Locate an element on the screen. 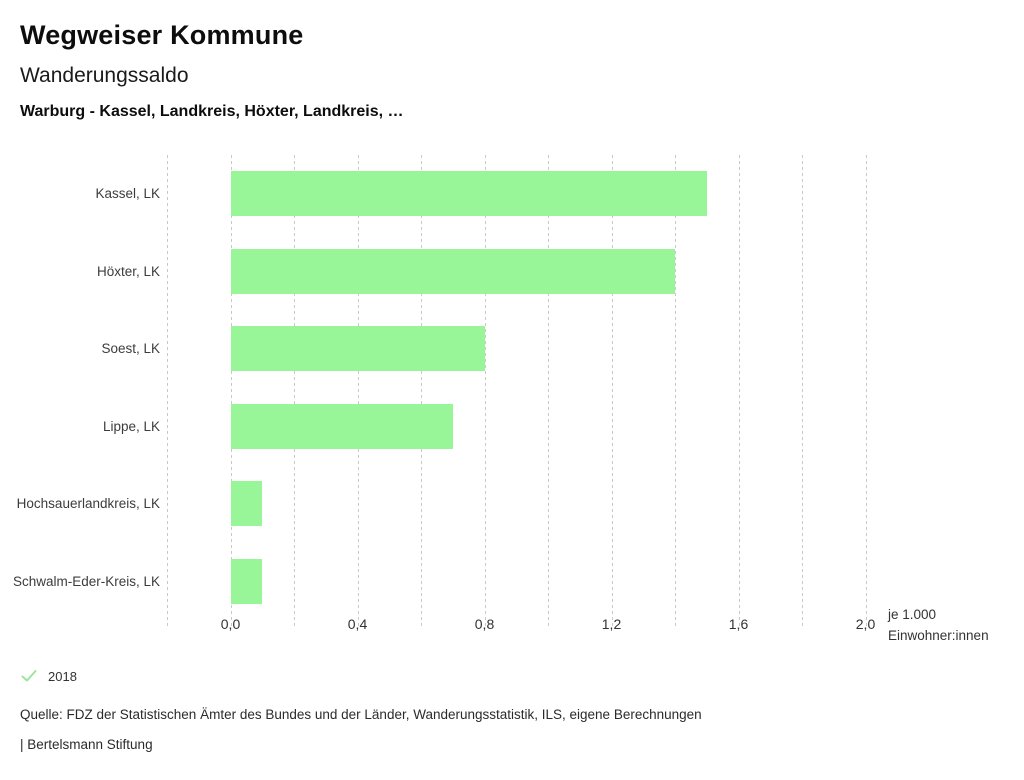 The image size is (1024, 780). branding-text: | Bertelsmann Stiftung is located at coordinates (86, 744).